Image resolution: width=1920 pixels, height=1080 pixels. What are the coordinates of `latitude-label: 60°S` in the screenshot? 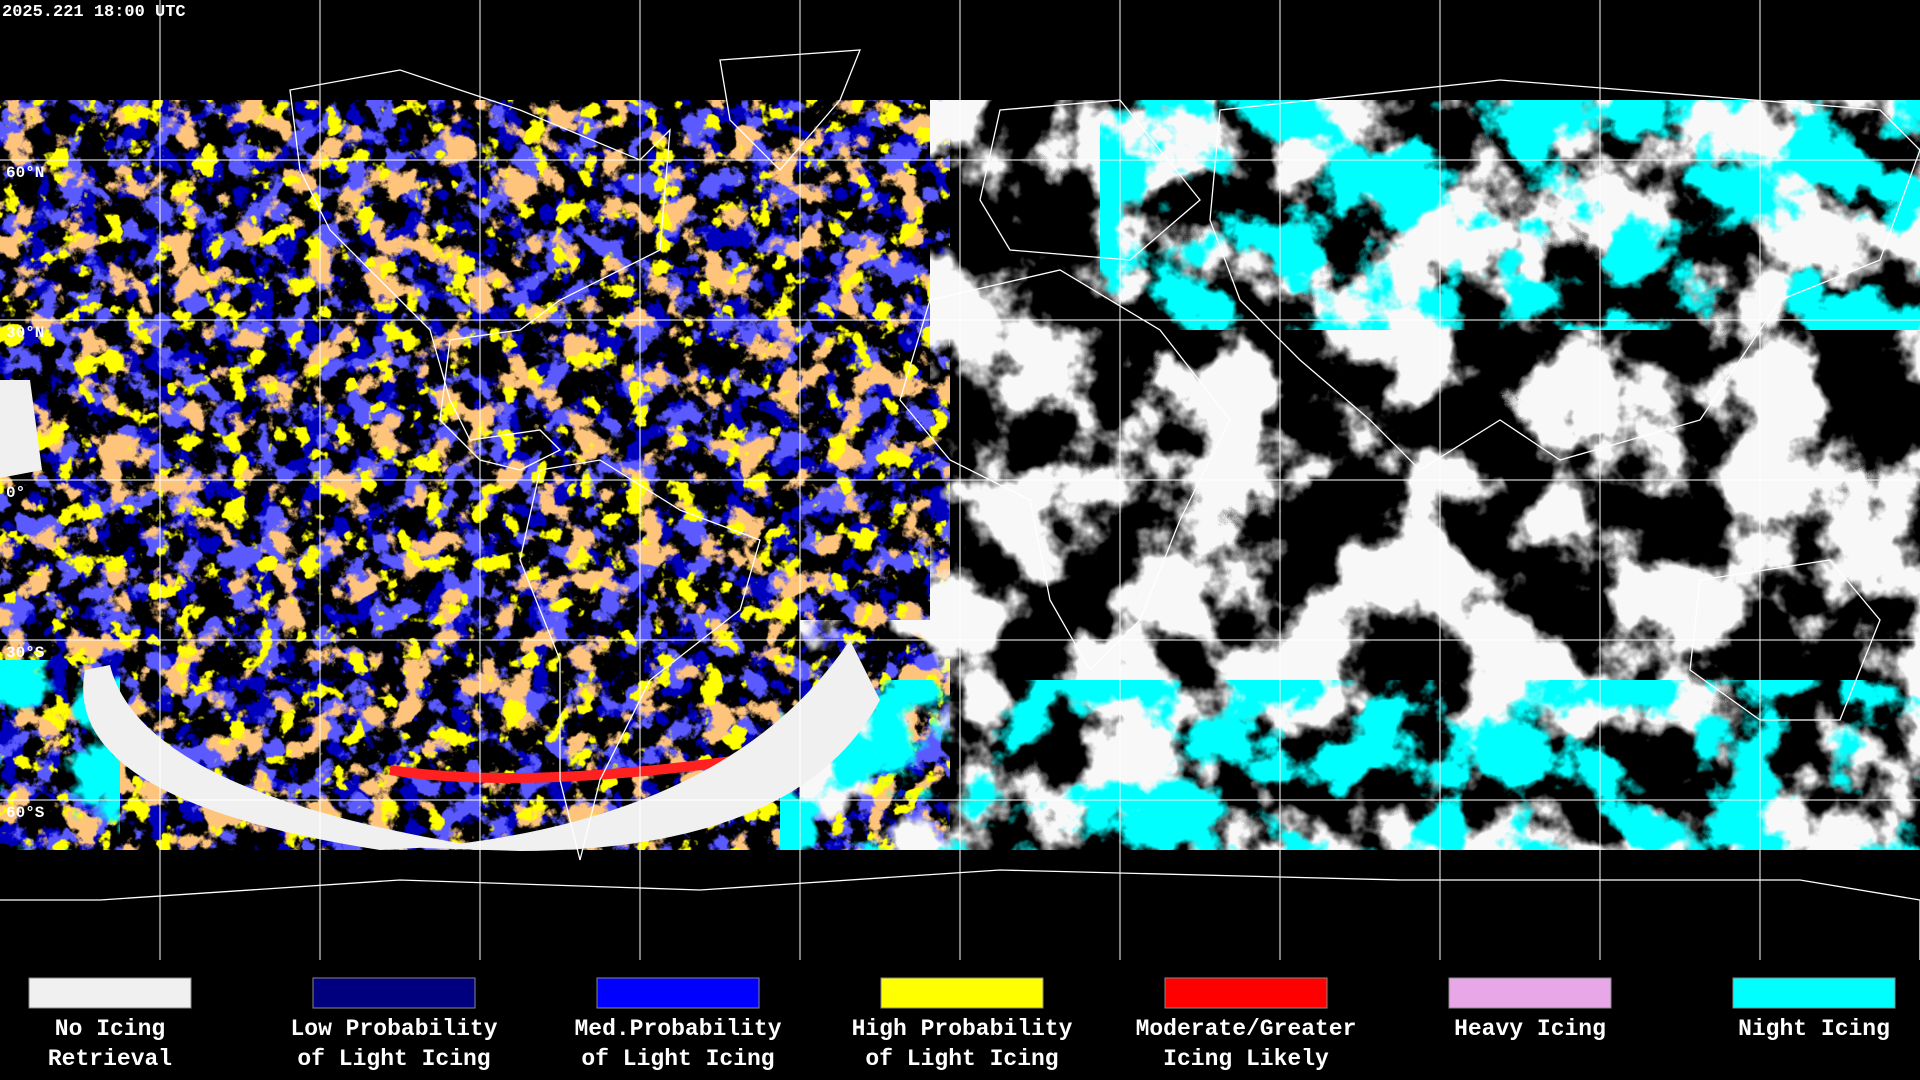 It's located at (25, 813).